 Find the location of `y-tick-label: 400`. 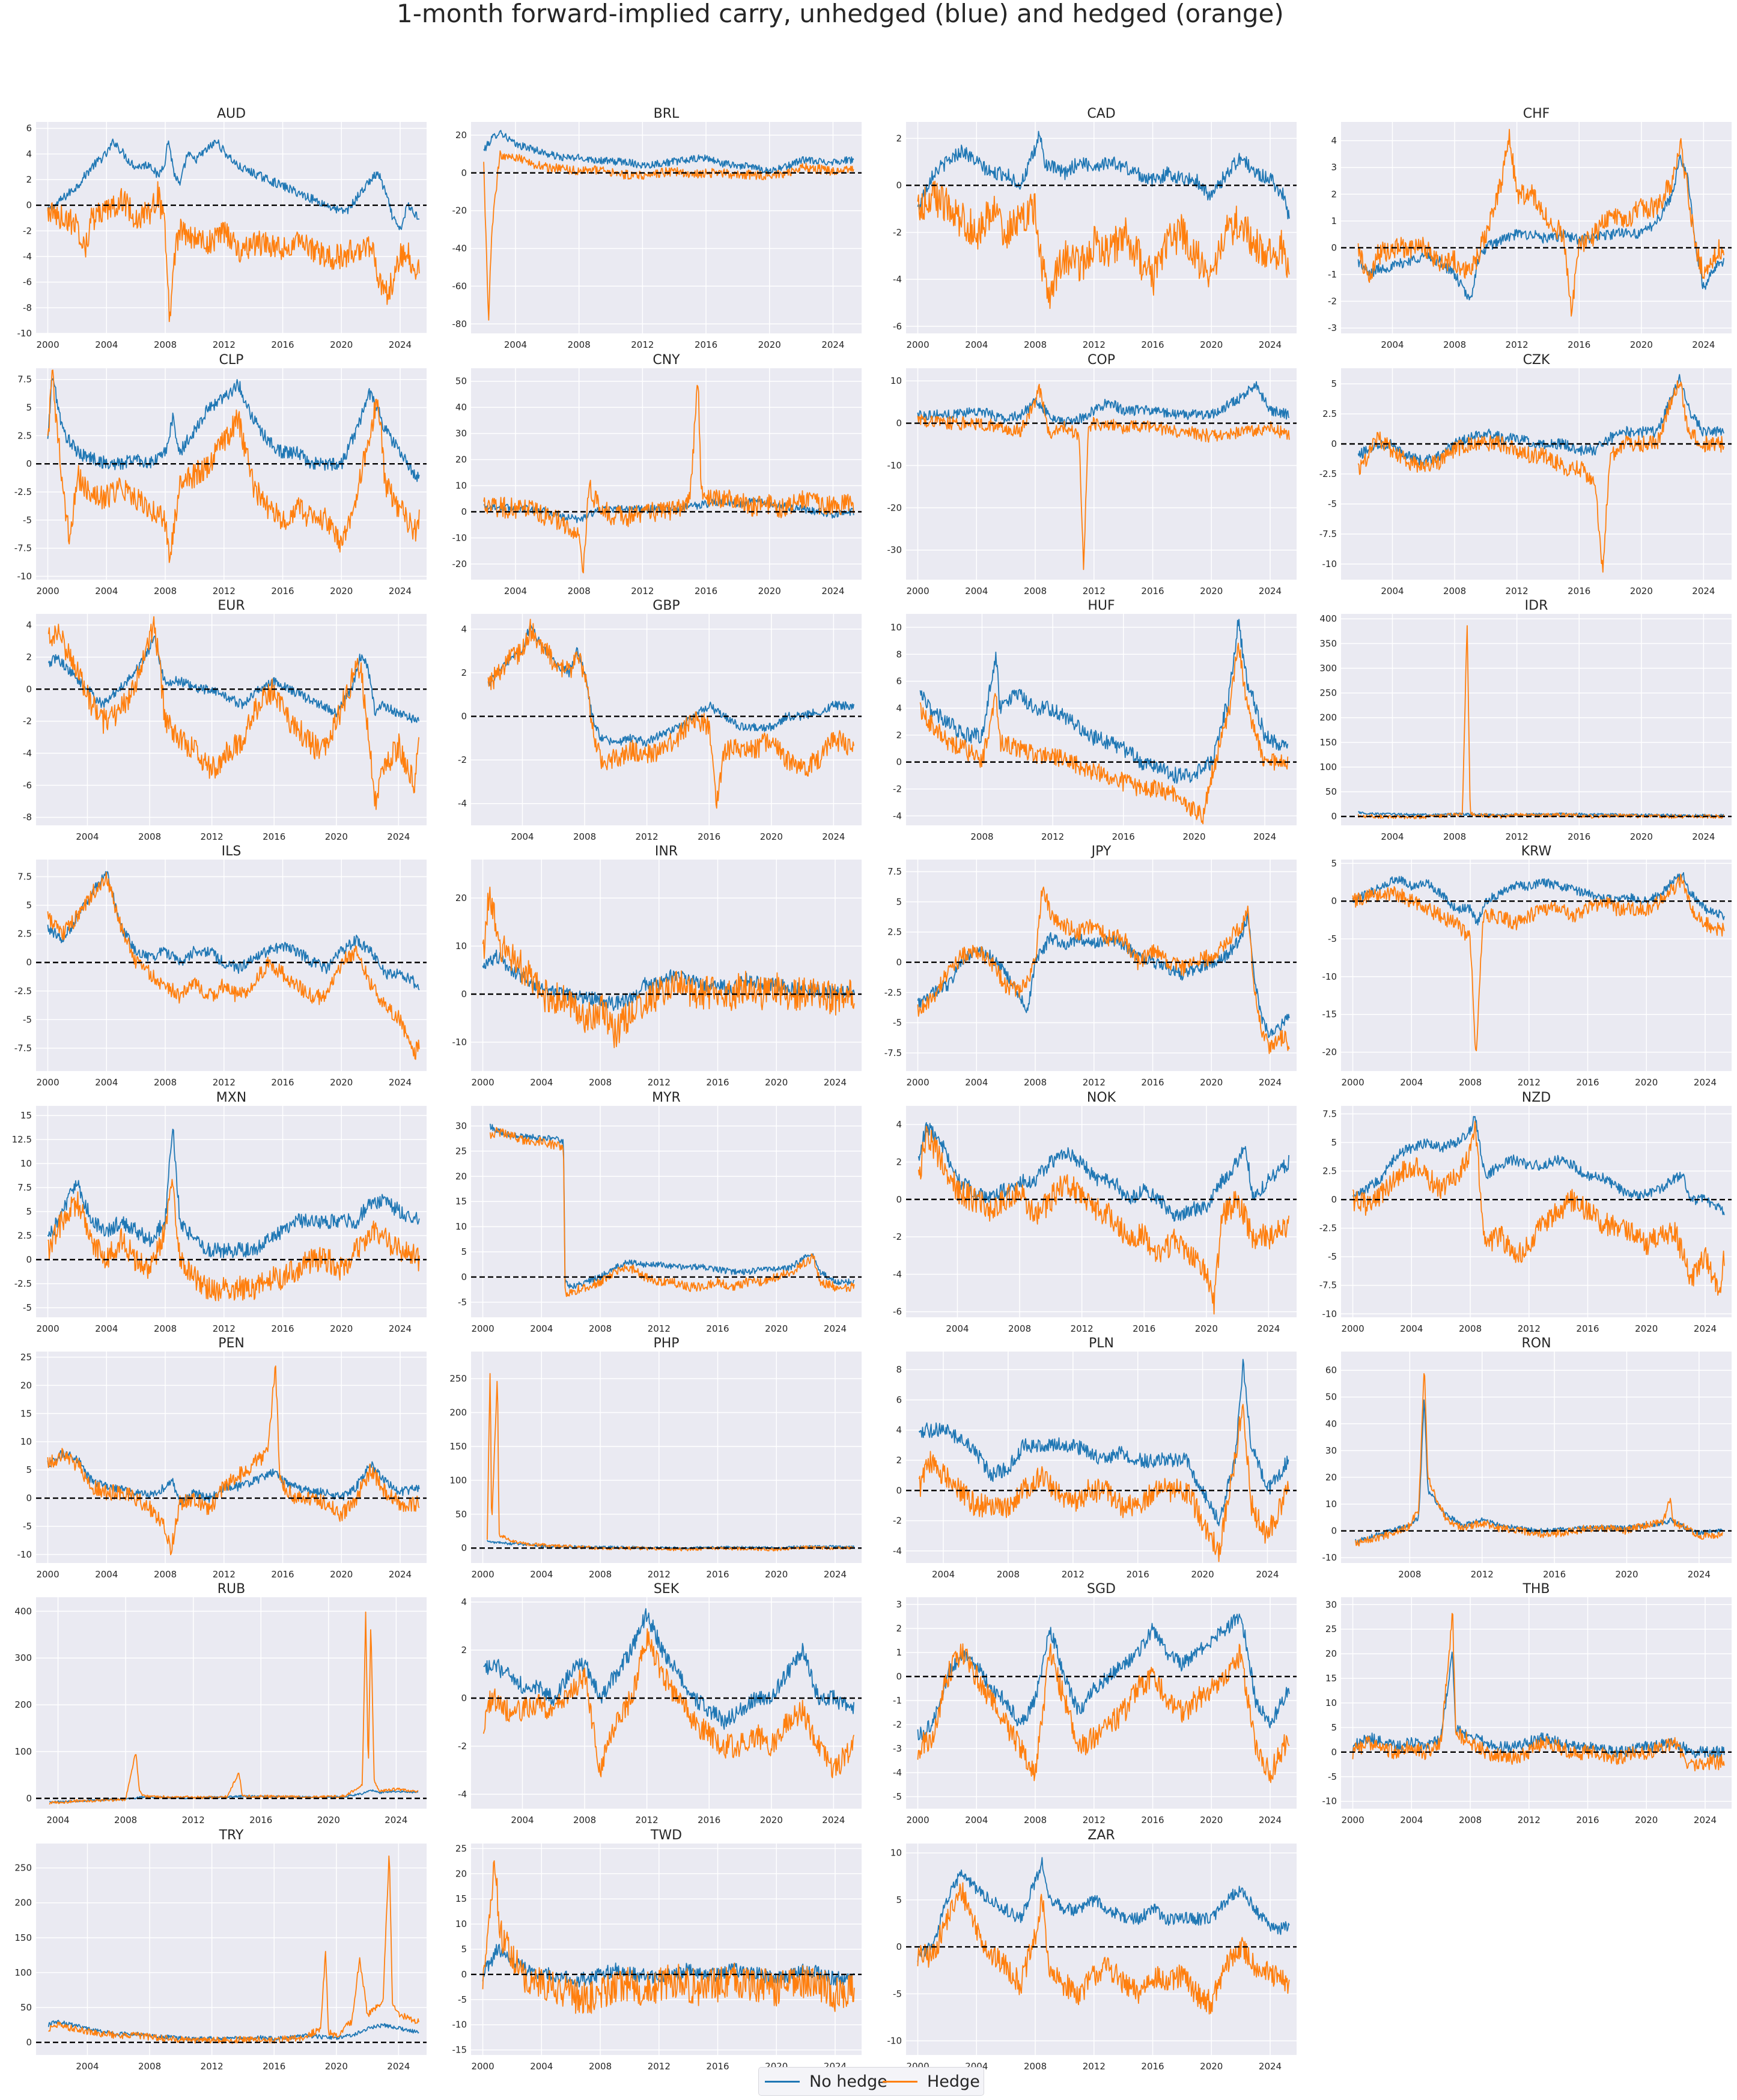

y-tick-label: 400 is located at coordinates (1328, 618).